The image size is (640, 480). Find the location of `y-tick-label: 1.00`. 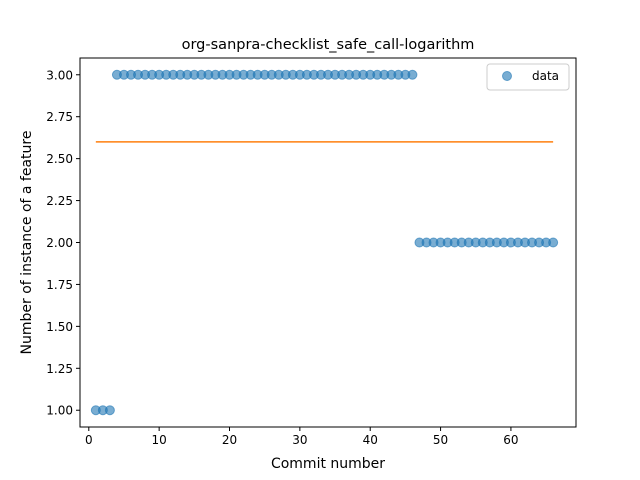

y-tick-label: 1.00 is located at coordinates (59, 411).